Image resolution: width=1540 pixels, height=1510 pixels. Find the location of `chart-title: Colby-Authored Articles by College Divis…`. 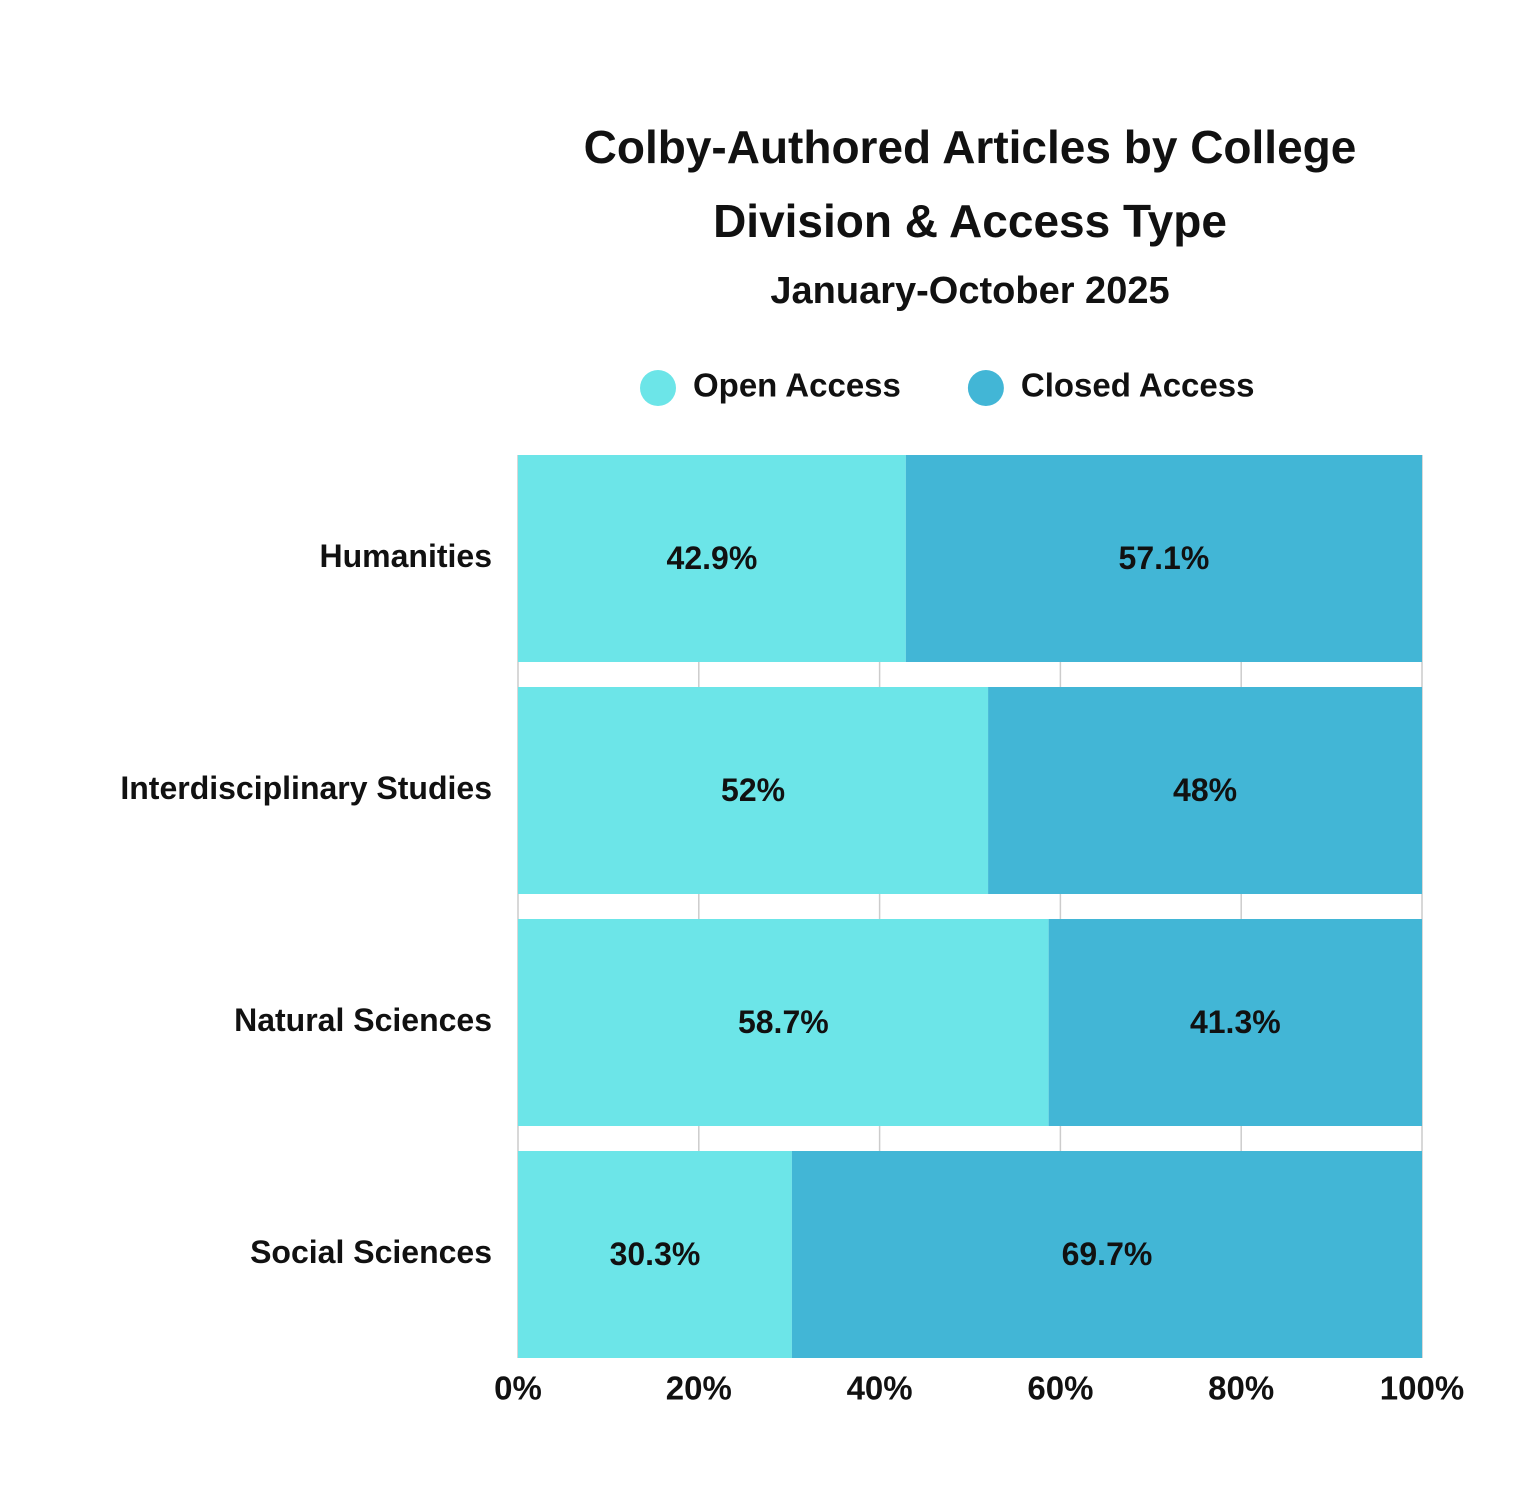

chart-title: Colby-Authored Articles by College Divis… is located at coordinates (970, 184).